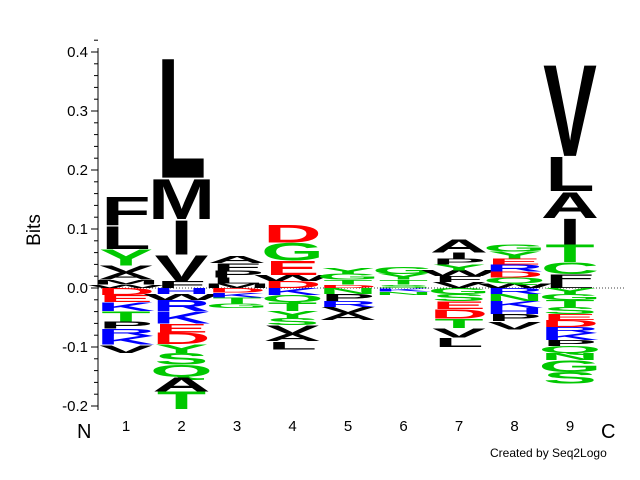 This screenshot has height=480, width=640. I want to click on y-axis-label: Bits, so click(34, 230).